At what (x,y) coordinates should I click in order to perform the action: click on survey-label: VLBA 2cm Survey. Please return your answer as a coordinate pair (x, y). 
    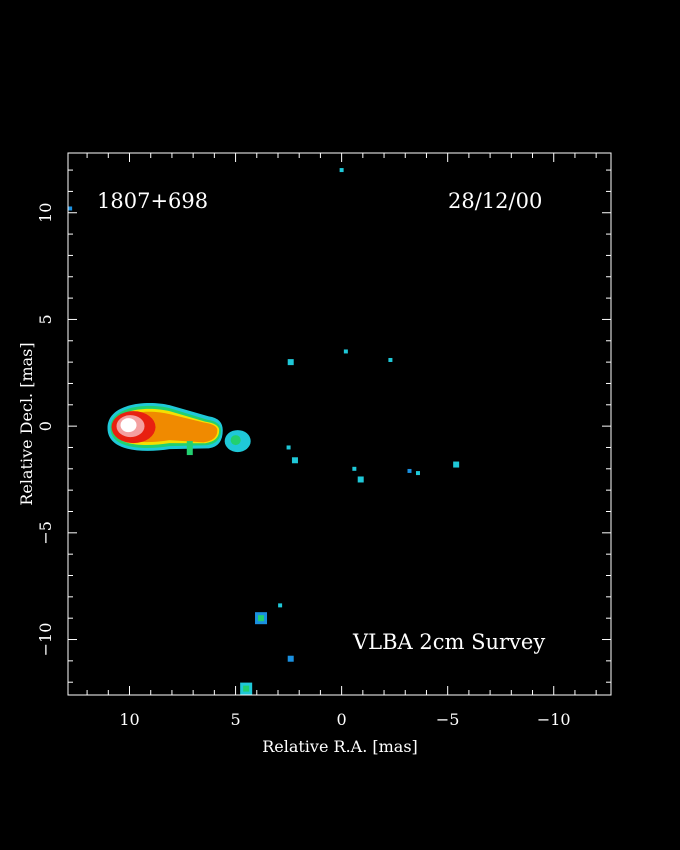
    Looking at the image, I should click on (448, 642).